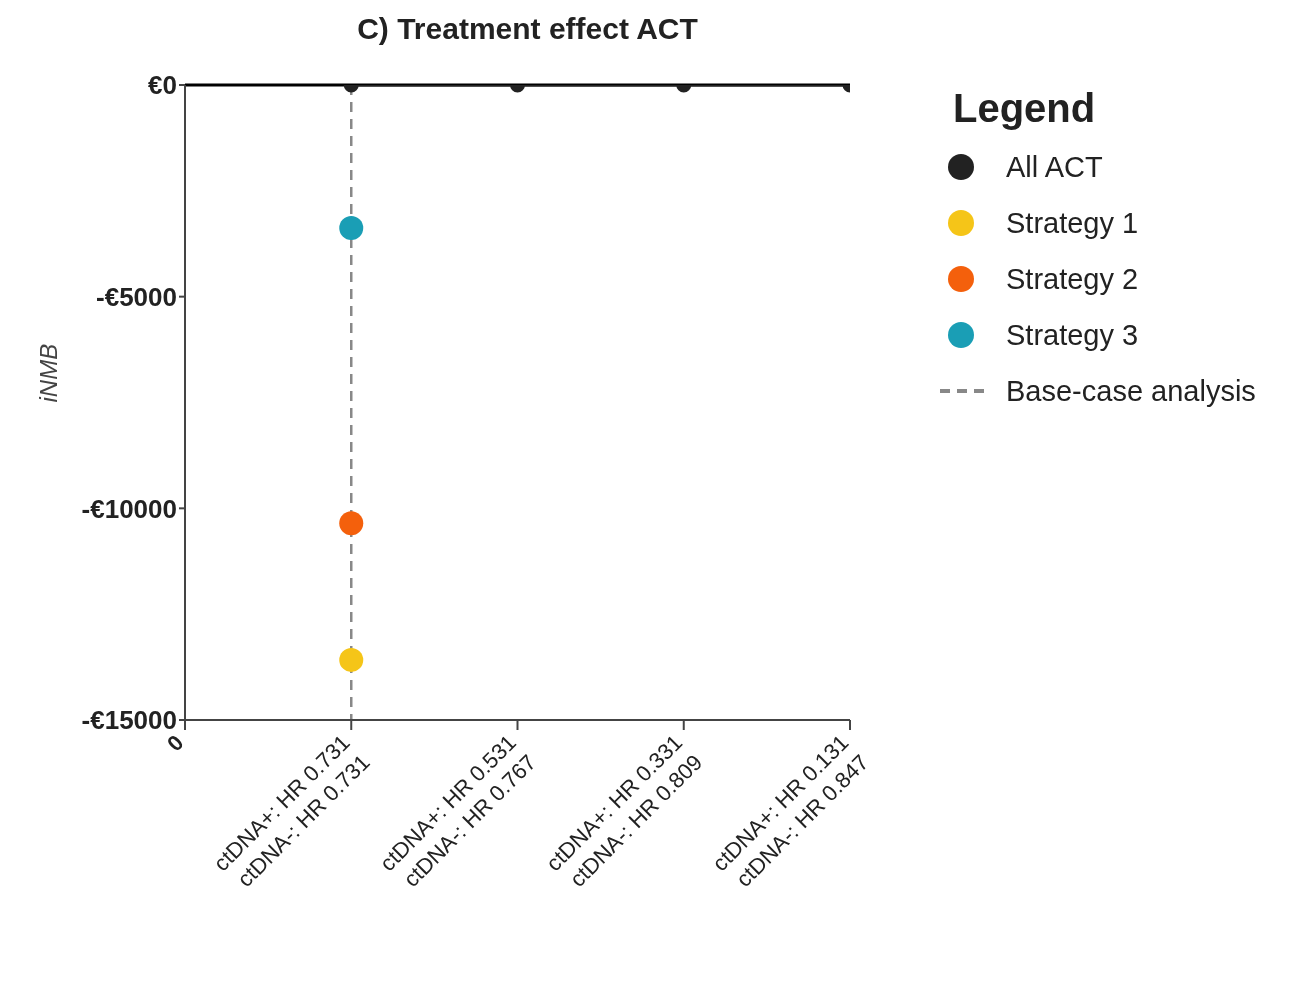  I want to click on legend-label: All ACT, so click(1054, 167).